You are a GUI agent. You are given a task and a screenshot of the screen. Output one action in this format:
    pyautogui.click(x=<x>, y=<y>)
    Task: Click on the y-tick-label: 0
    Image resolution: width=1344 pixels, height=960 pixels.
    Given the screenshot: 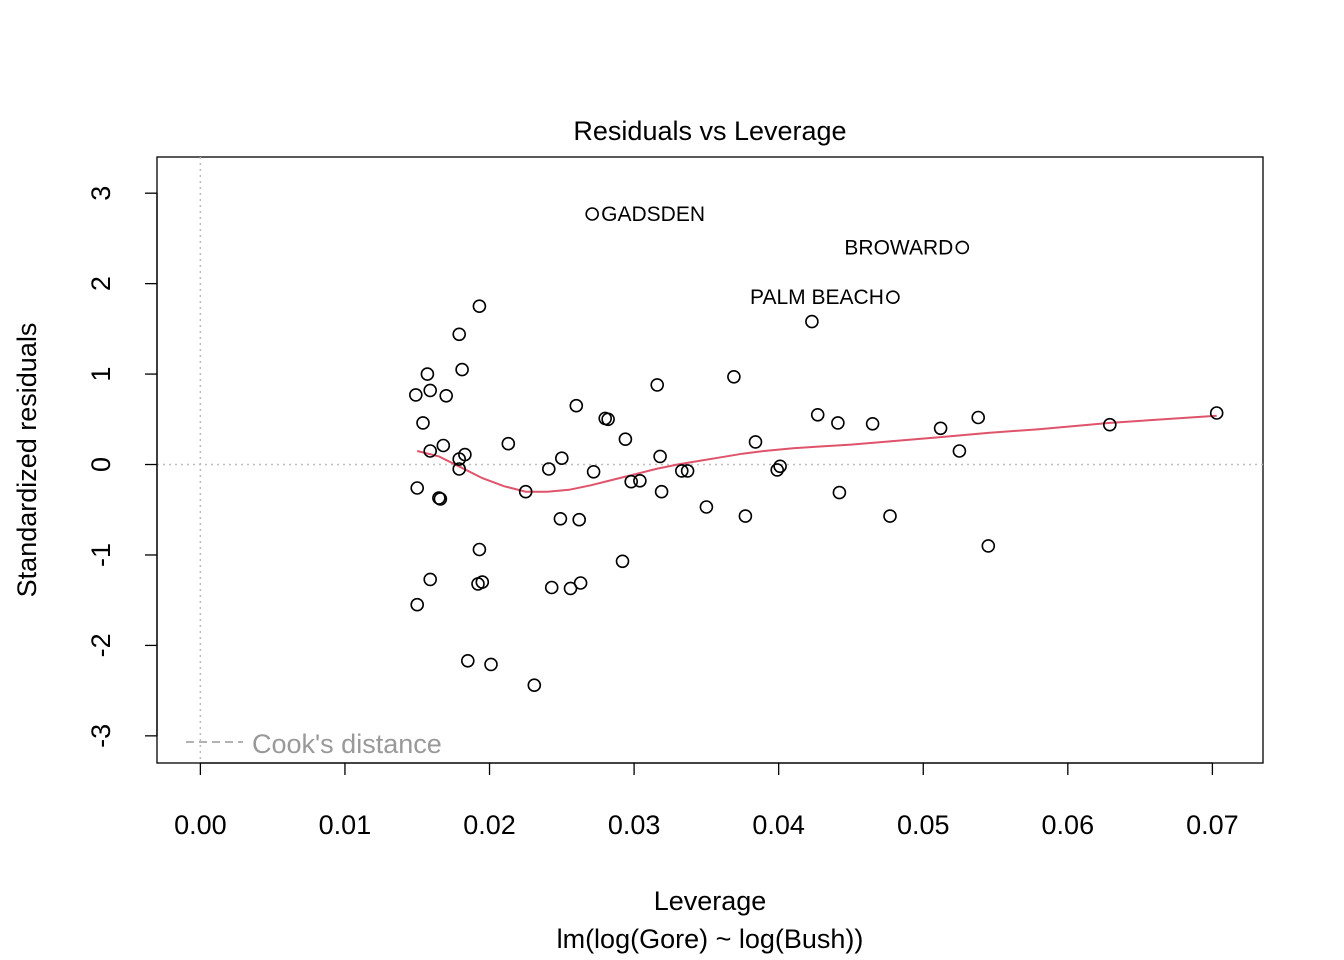 What is the action you would take?
    pyautogui.click(x=101, y=464)
    